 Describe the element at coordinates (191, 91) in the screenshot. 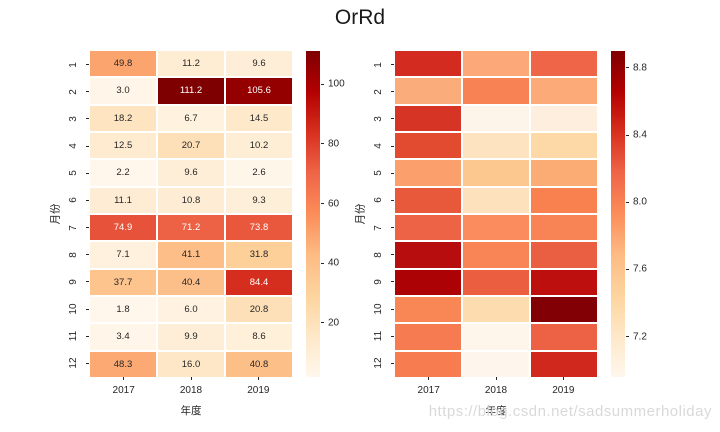

I see `heatmap-cell: 111.2` at that location.